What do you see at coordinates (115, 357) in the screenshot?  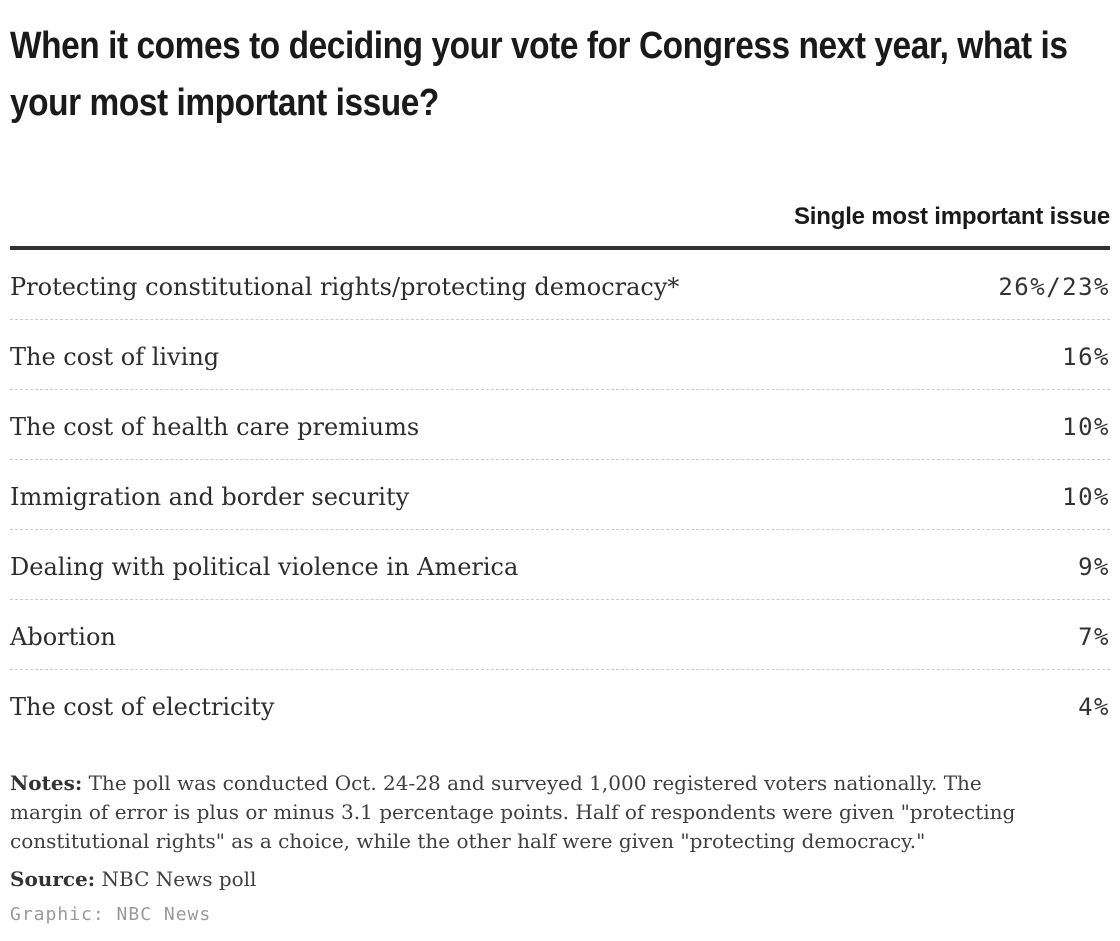 I see `issue-label: The cost of living` at bounding box center [115, 357].